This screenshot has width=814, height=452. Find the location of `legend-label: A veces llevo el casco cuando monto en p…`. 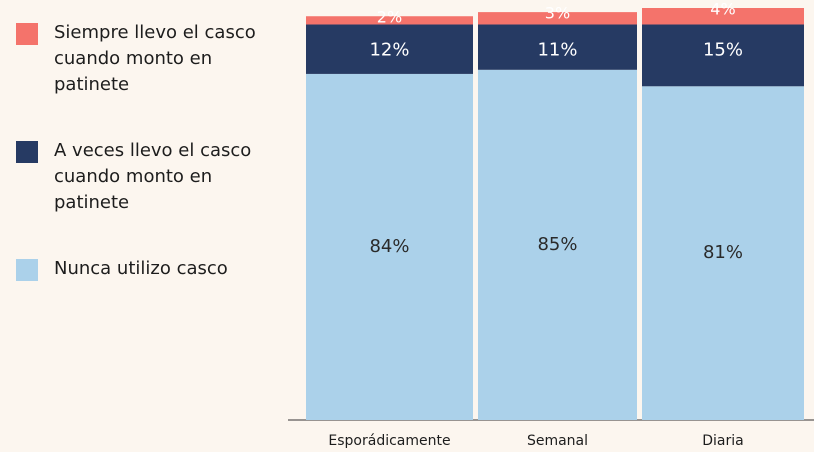

legend-label: A veces llevo el casco cuando monto en p… is located at coordinates (153, 176).